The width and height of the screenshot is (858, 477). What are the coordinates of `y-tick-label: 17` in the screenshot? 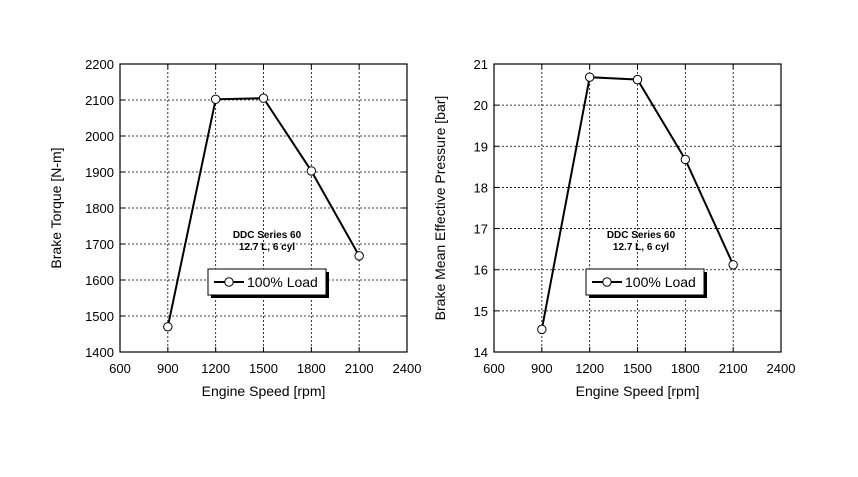 It's located at (481, 229).